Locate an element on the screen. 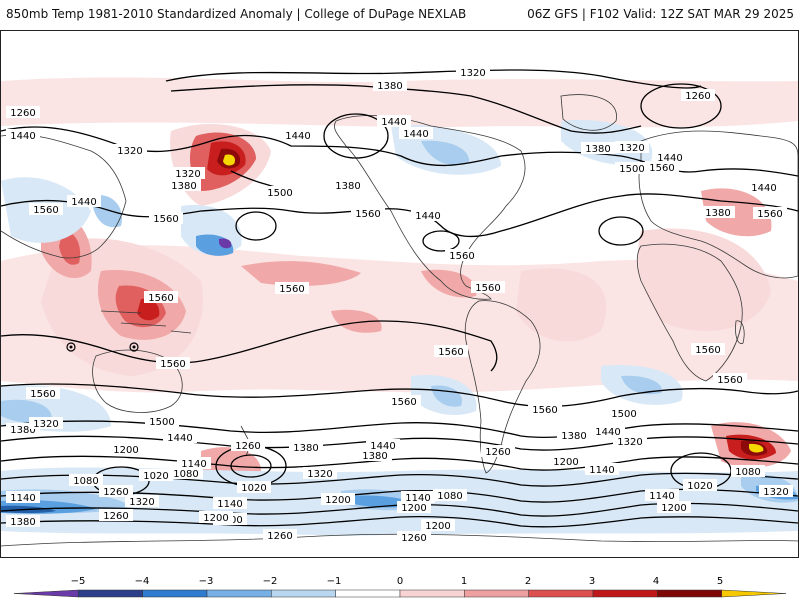 This screenshot has height=604, width=800. anomaly-colorbar: −5 −4 −3 −2 −1 0 1 2 3 4 5 is located at coordinates (400, 585).